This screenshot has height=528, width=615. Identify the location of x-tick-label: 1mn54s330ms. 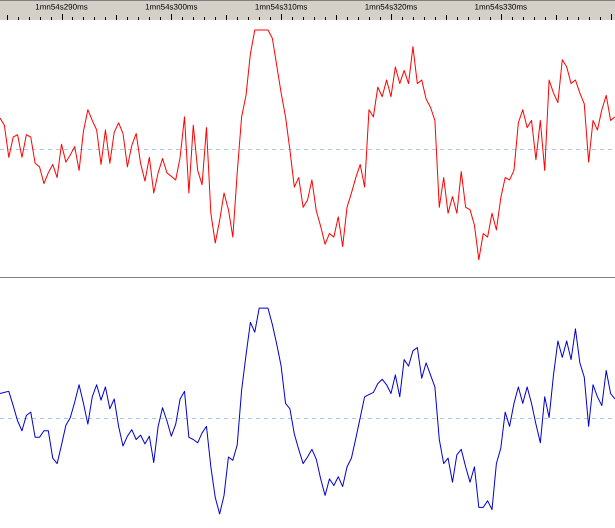
(501, 7).